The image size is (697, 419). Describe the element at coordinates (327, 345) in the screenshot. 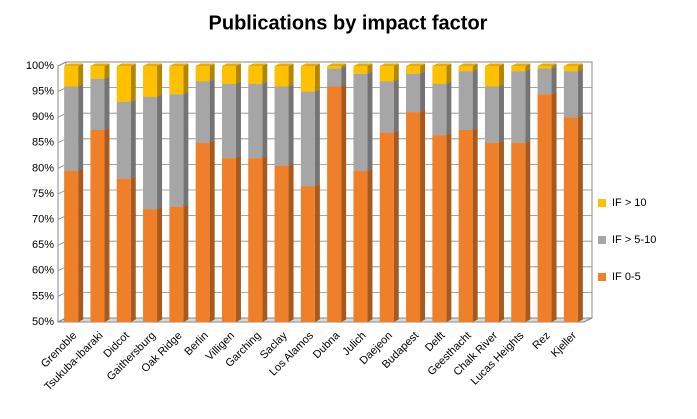

I see `x-tick-label: Dubna` at that location.